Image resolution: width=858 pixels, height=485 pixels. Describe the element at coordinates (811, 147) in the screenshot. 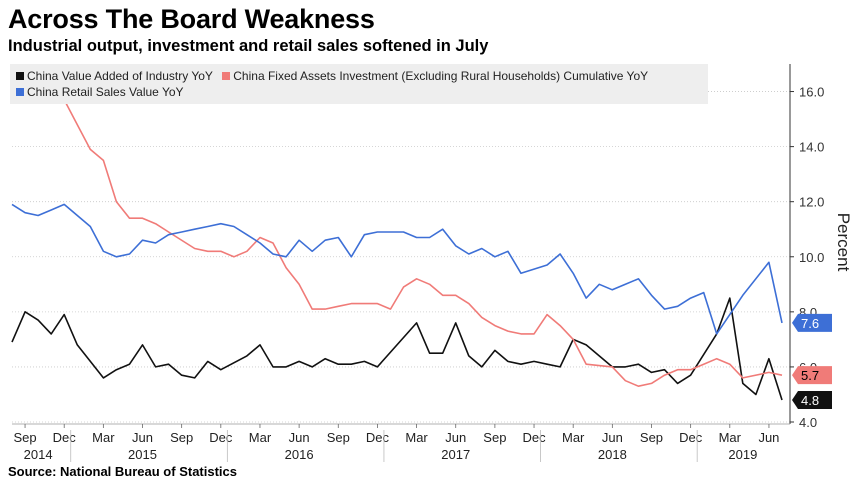

I see `y-tick-label: 14.0` at that location.